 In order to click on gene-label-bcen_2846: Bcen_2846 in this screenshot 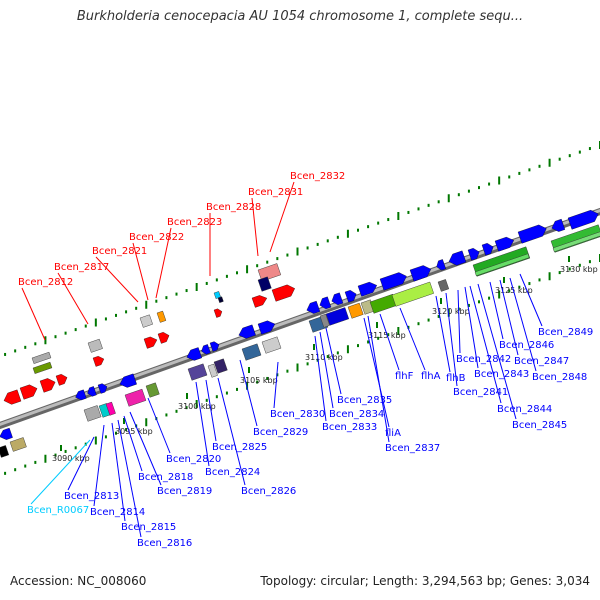, I will do `click(526, 345)`.